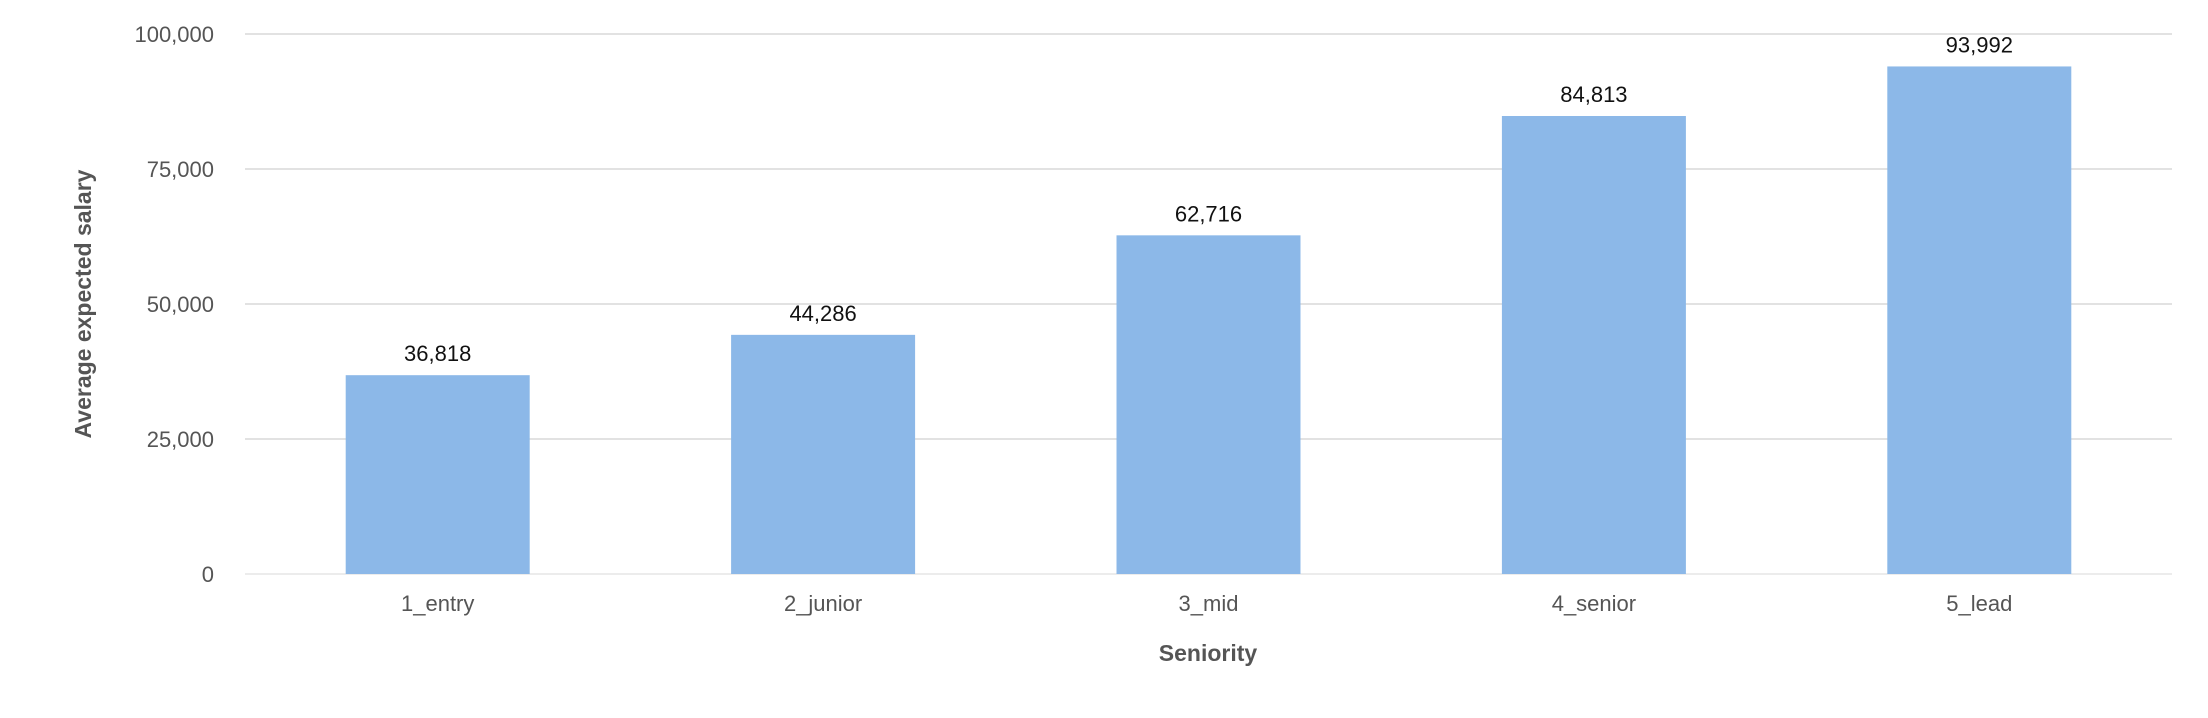  Describe the element at coordinates (437, 474) in the screenshot. I see `bar-1_entry` at that location.